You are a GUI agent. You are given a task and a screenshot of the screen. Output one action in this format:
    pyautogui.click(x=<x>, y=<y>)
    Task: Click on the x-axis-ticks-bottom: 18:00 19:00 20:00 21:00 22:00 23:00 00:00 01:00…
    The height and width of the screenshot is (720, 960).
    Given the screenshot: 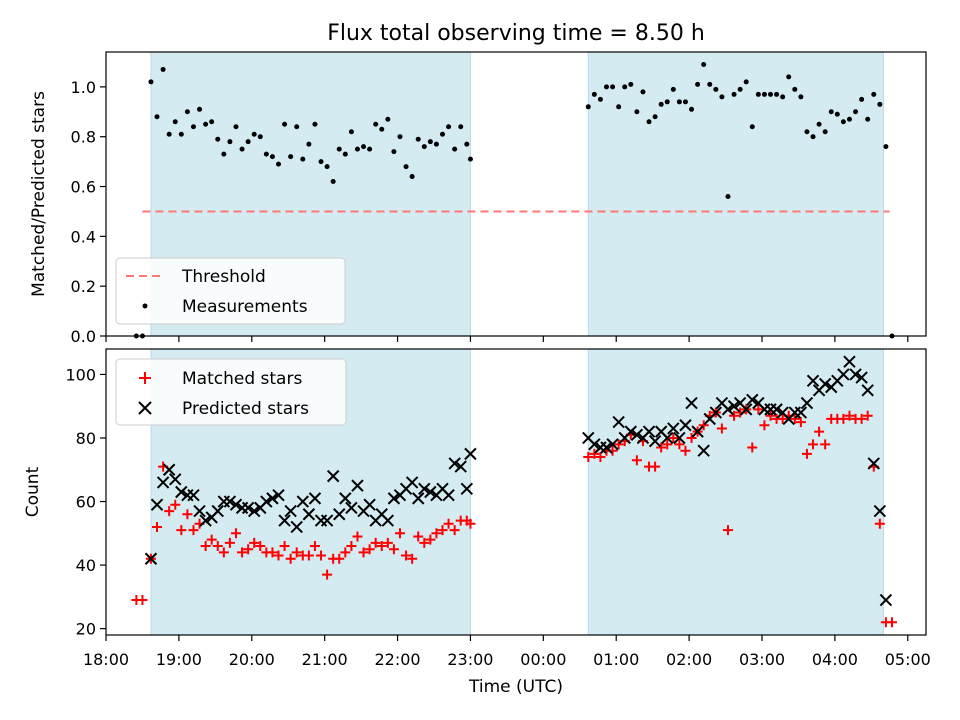 What is the action you would take?
    pyautogui.click(x=507, y=652)
    